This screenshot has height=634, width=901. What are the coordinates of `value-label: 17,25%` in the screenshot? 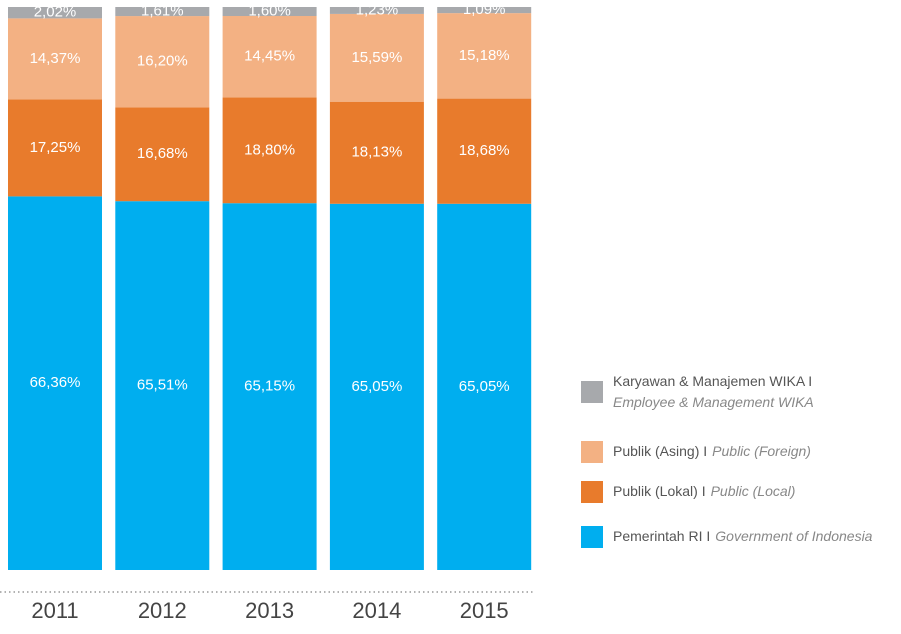 It's located at (55, 147).